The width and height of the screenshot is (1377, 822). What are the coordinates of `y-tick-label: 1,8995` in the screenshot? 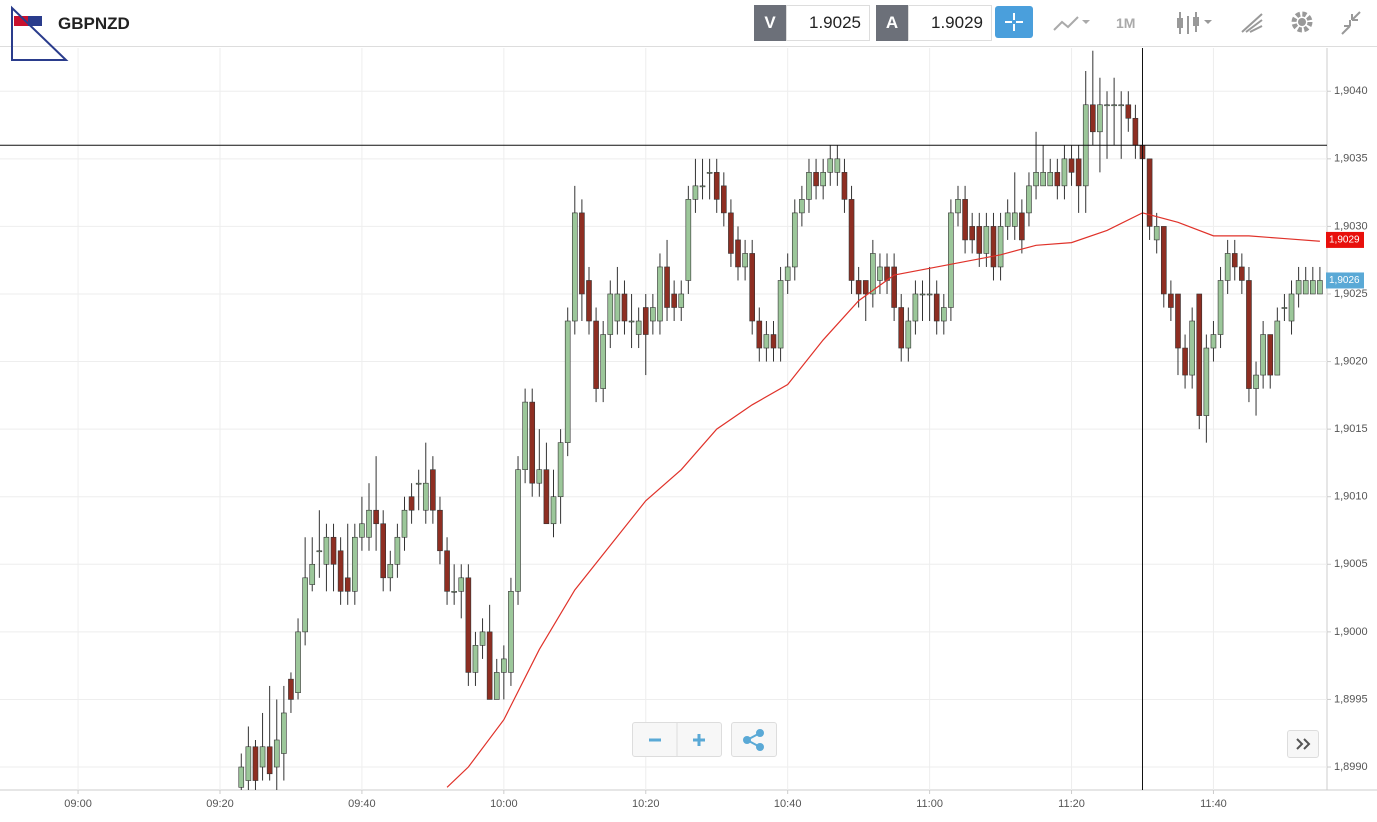 It's located at (1351, 699).